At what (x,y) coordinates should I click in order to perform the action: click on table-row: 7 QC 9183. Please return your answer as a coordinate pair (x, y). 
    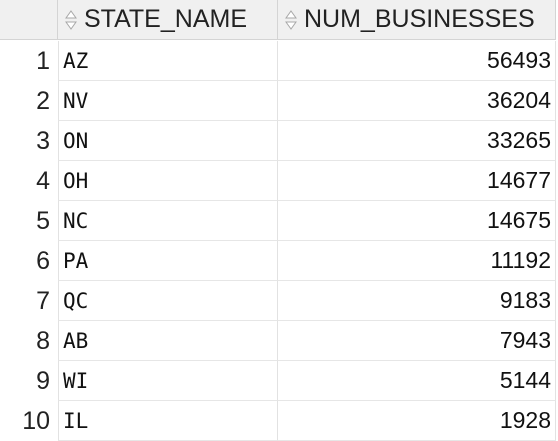
    Looking at the image, I should click on (279, 301).